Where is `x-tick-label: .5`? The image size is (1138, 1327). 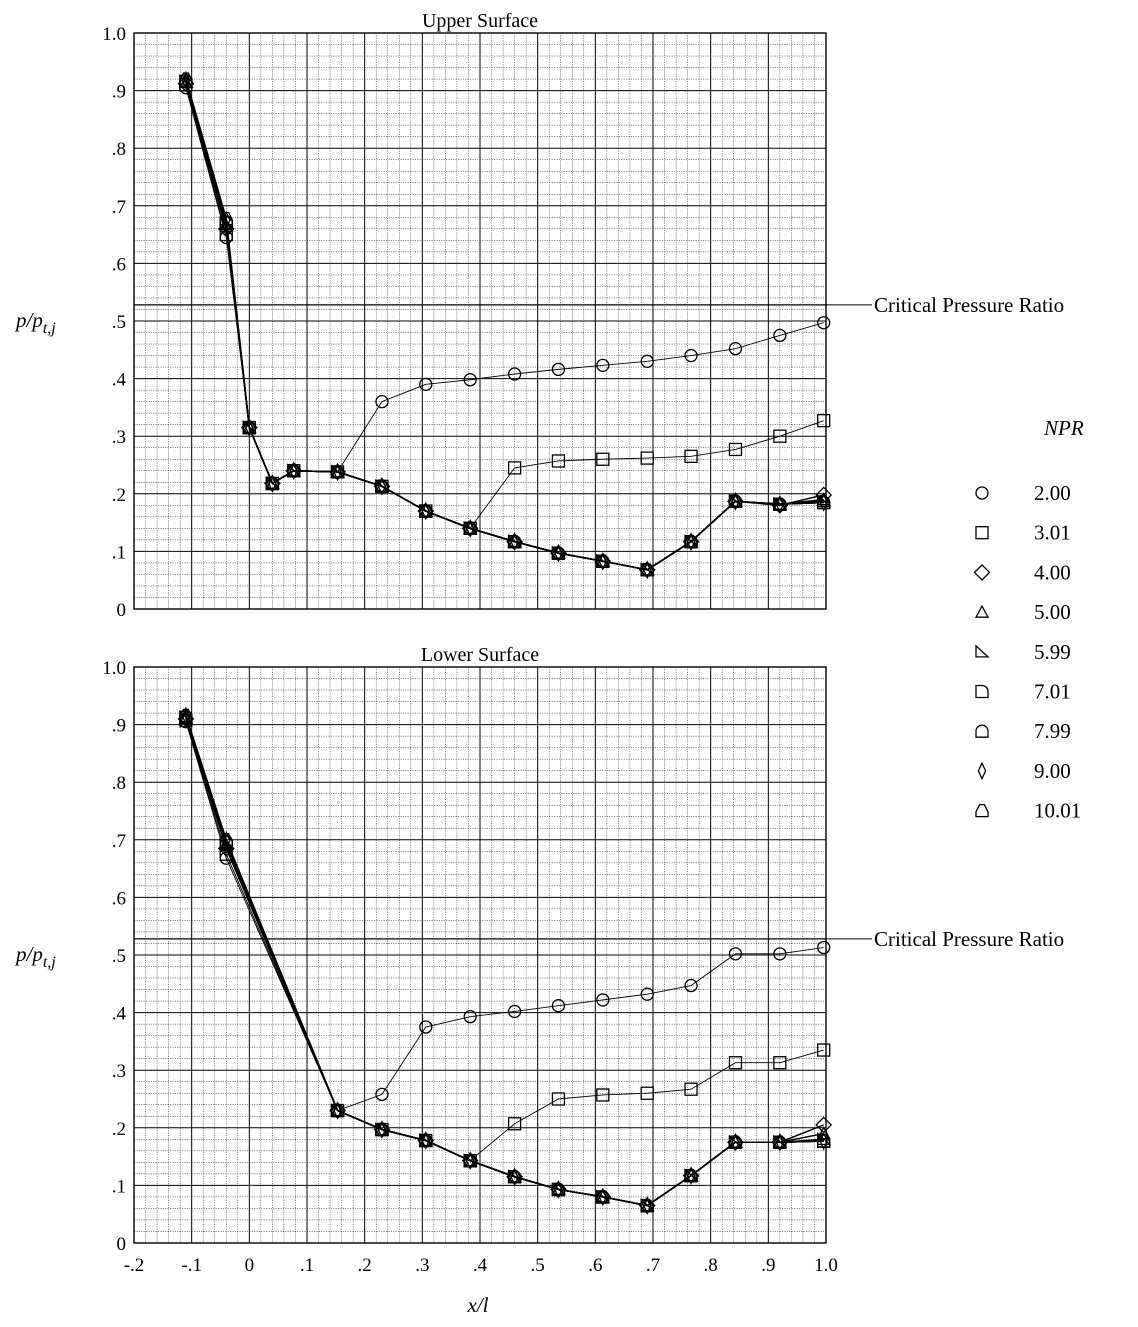 x-tick-label: .5 is located at coordinates (538, 1265).